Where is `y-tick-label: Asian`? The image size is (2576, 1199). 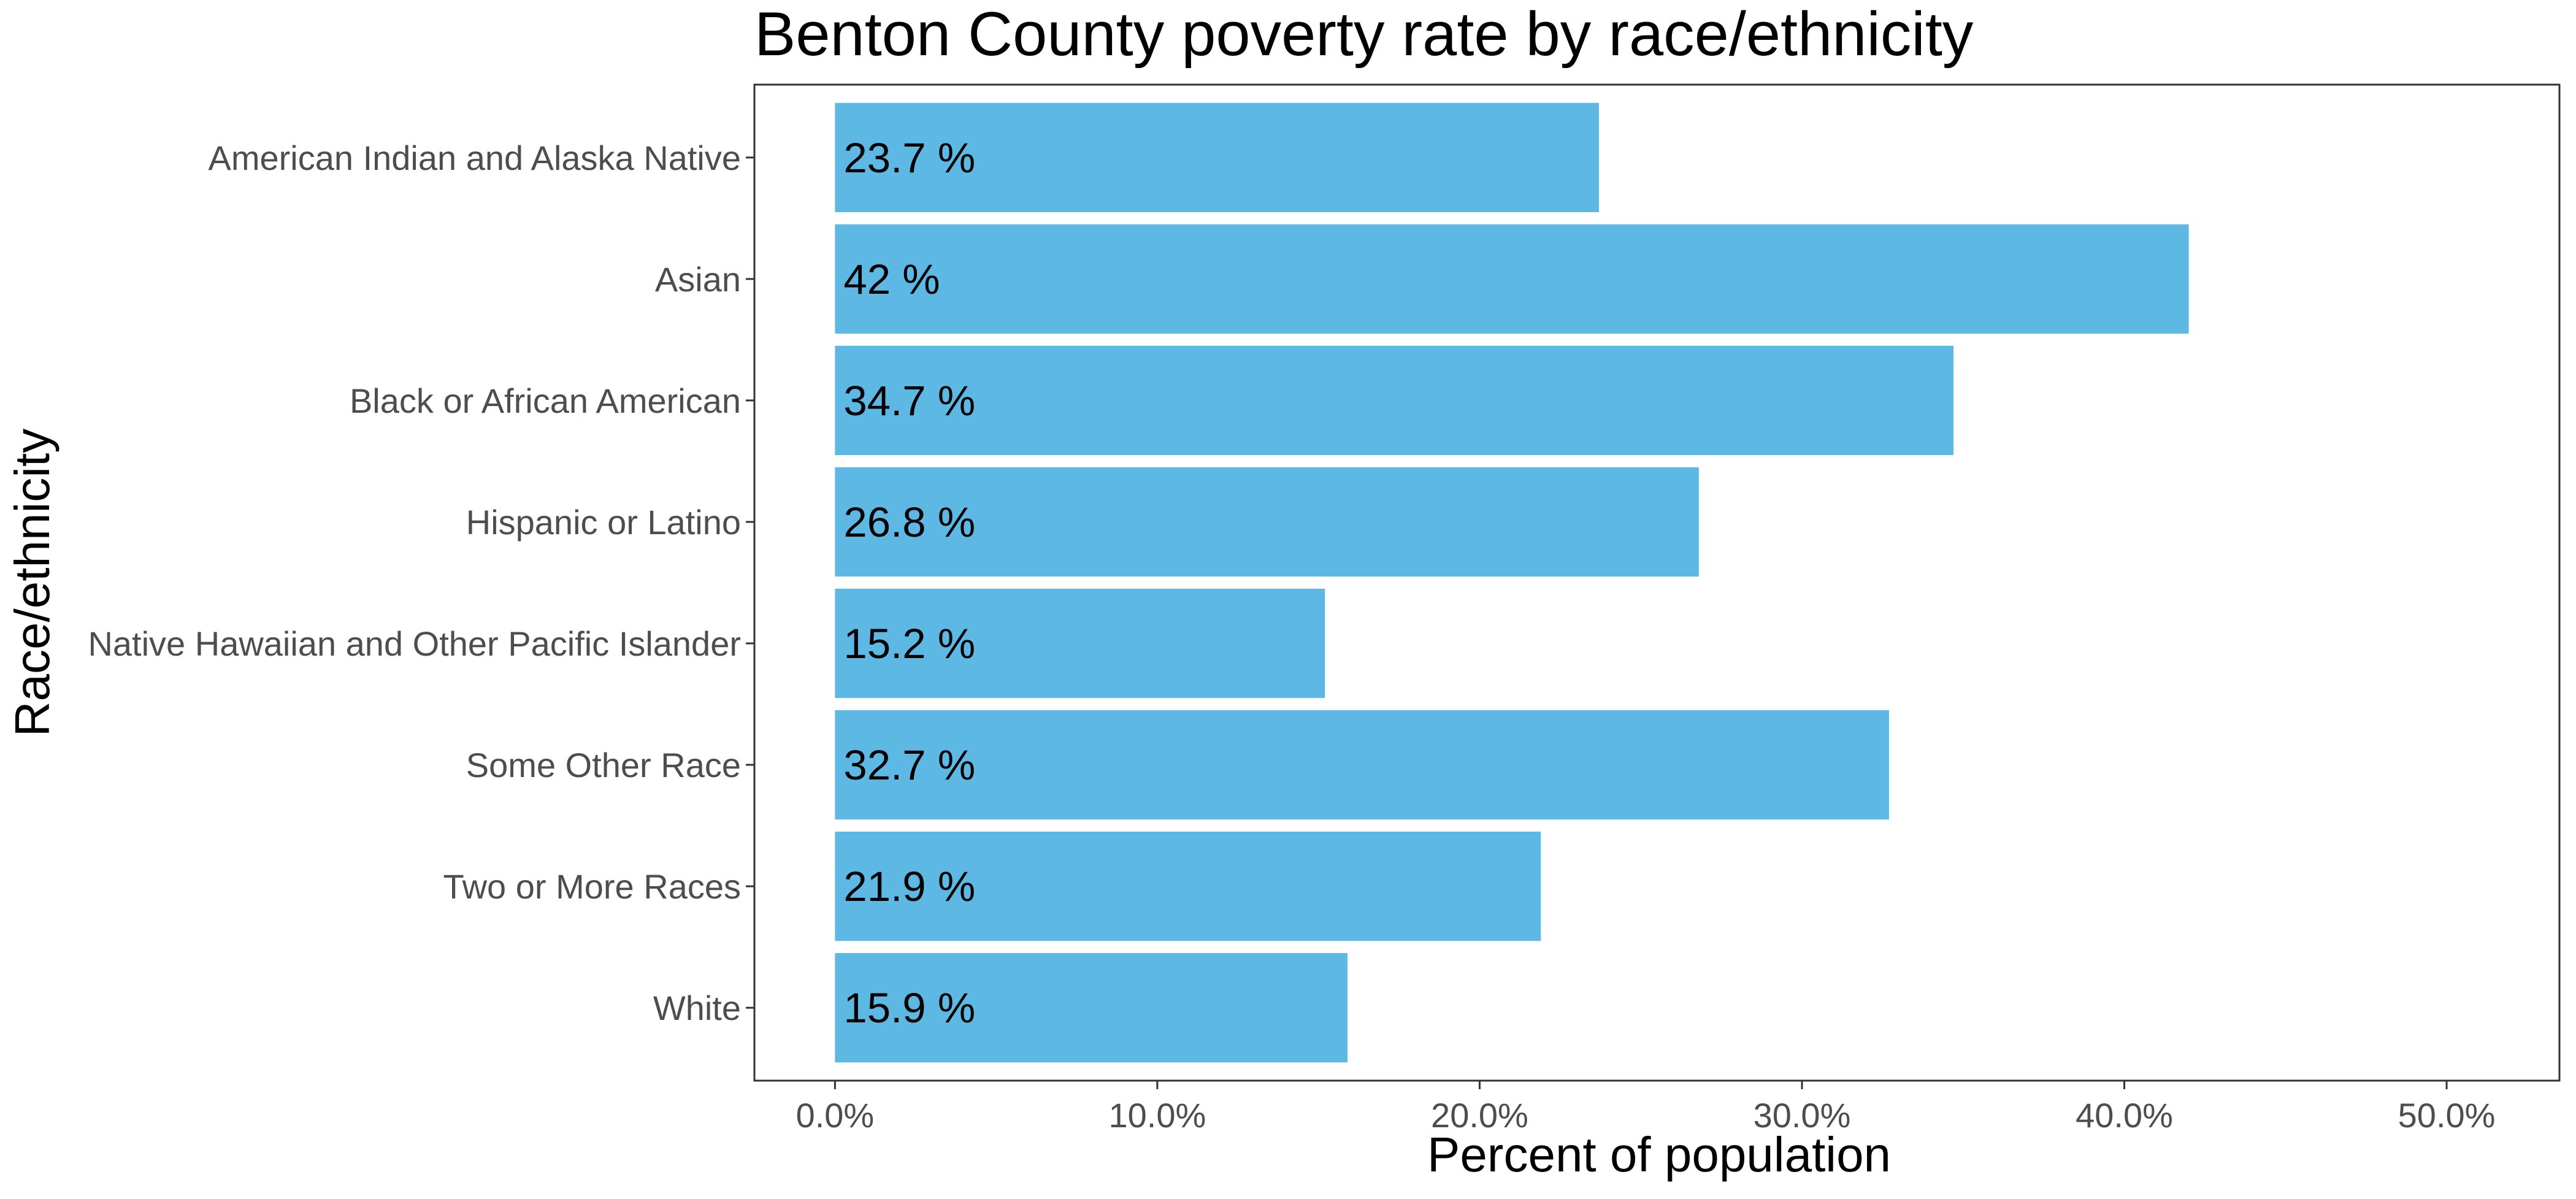 y-tick-label: Asian is located at coordinates (698, 280).